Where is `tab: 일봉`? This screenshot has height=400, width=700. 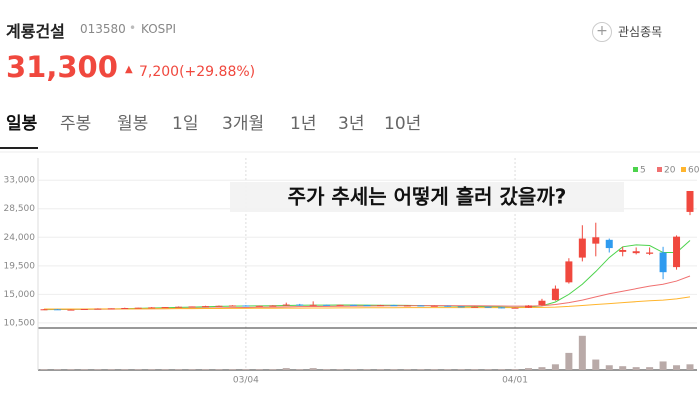
tab: 일봉 is located at coordinates (22, 124).